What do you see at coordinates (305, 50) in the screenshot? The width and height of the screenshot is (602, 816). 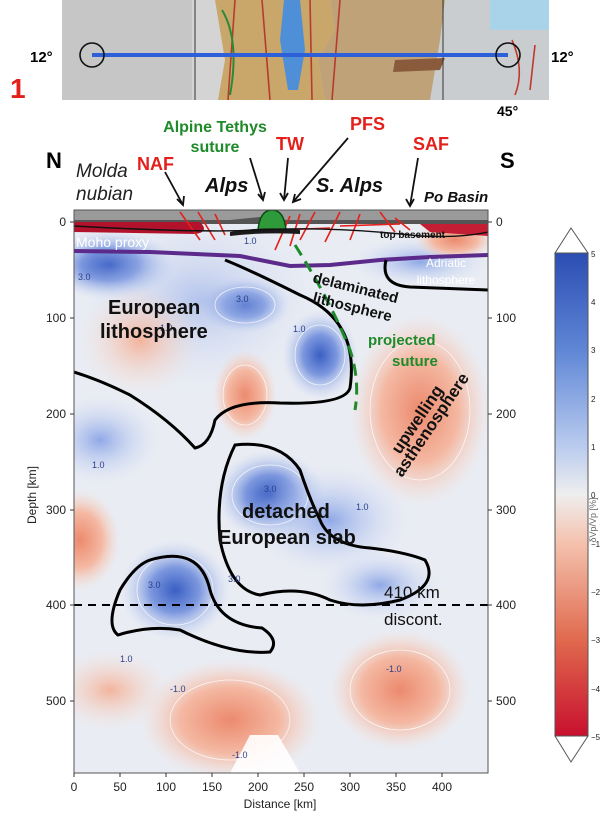 I see `location-map` at bounding box center [305, 50].